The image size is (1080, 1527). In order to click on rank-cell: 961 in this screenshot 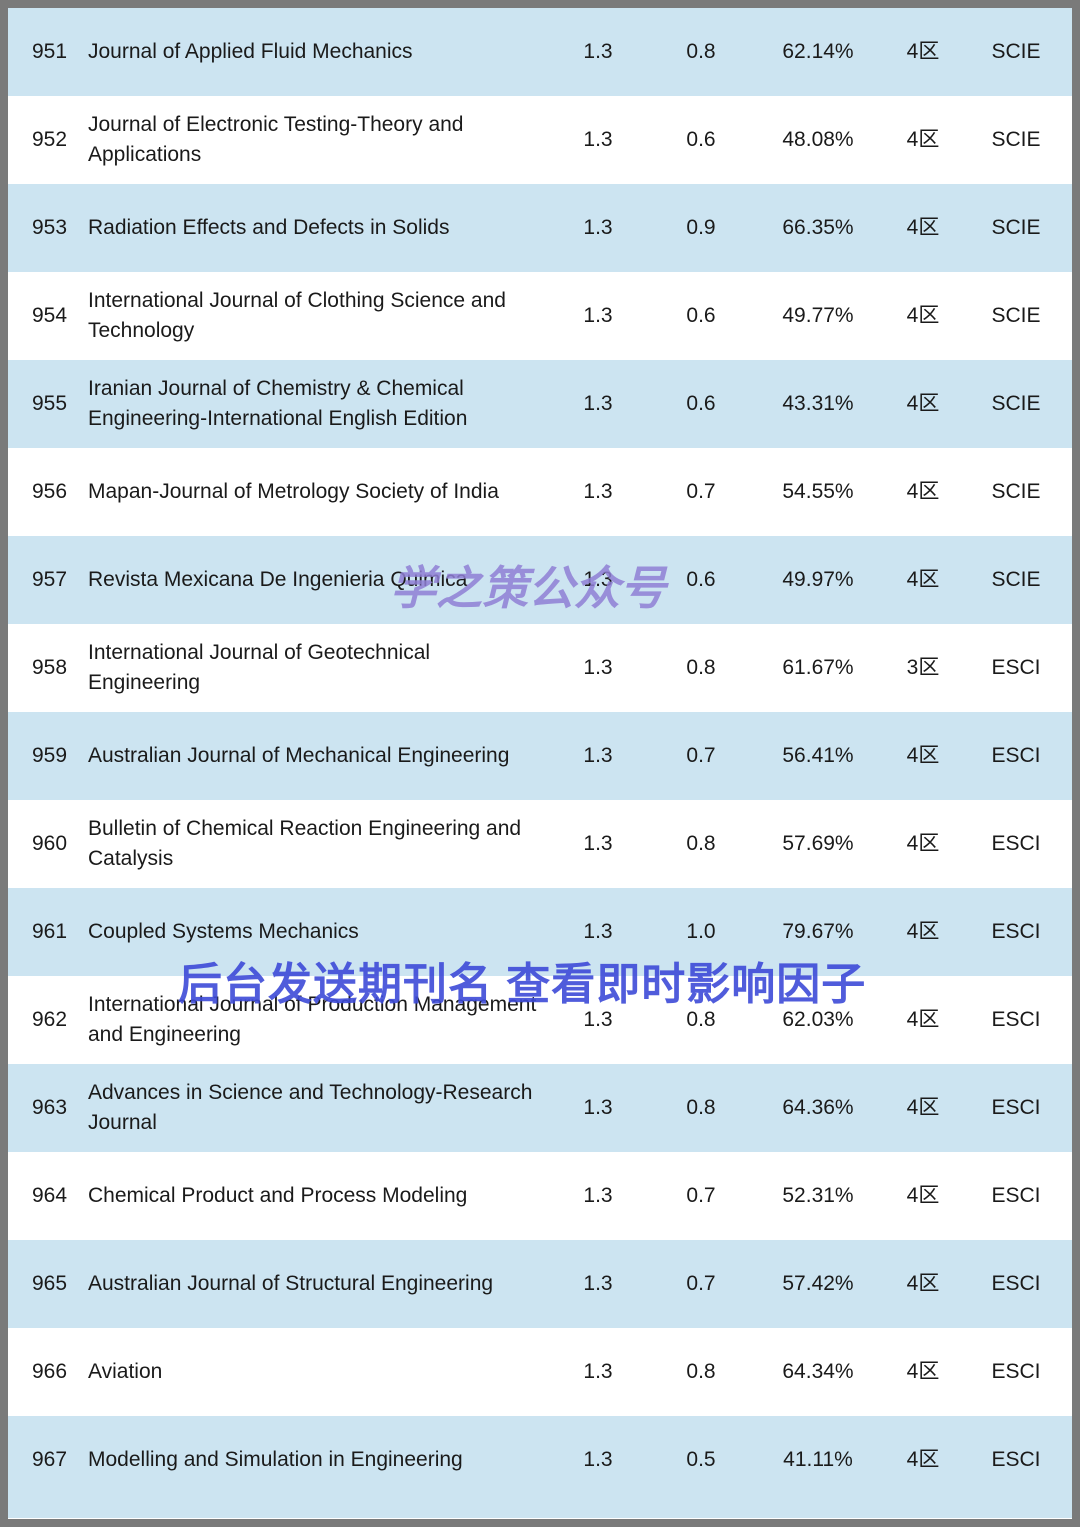, I will do `click(50, 931)`.